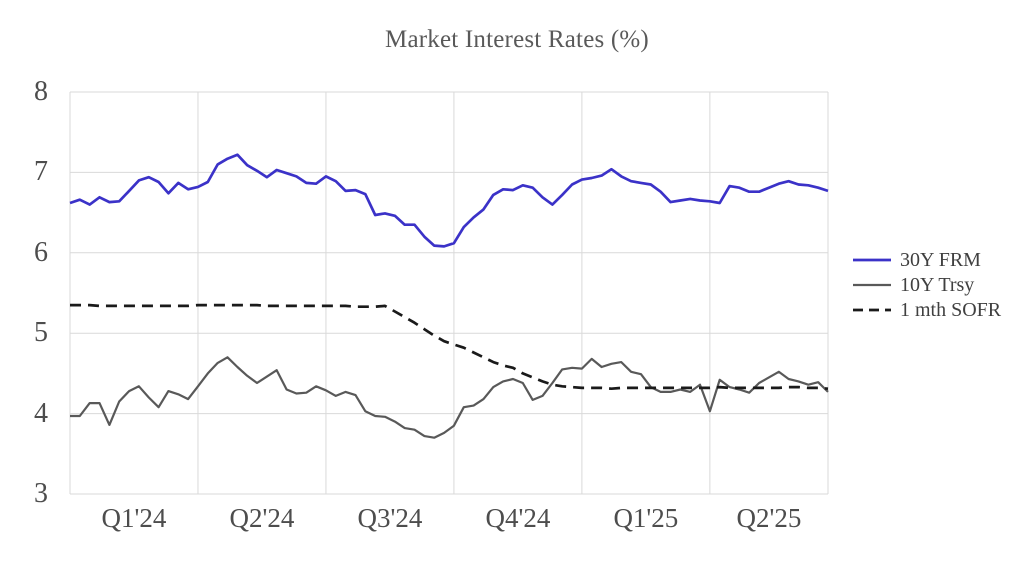 This screenshot has height=568, width=1034. I want to click on legend-item-30y-frm: 30Y FRM, so click(927, 260).